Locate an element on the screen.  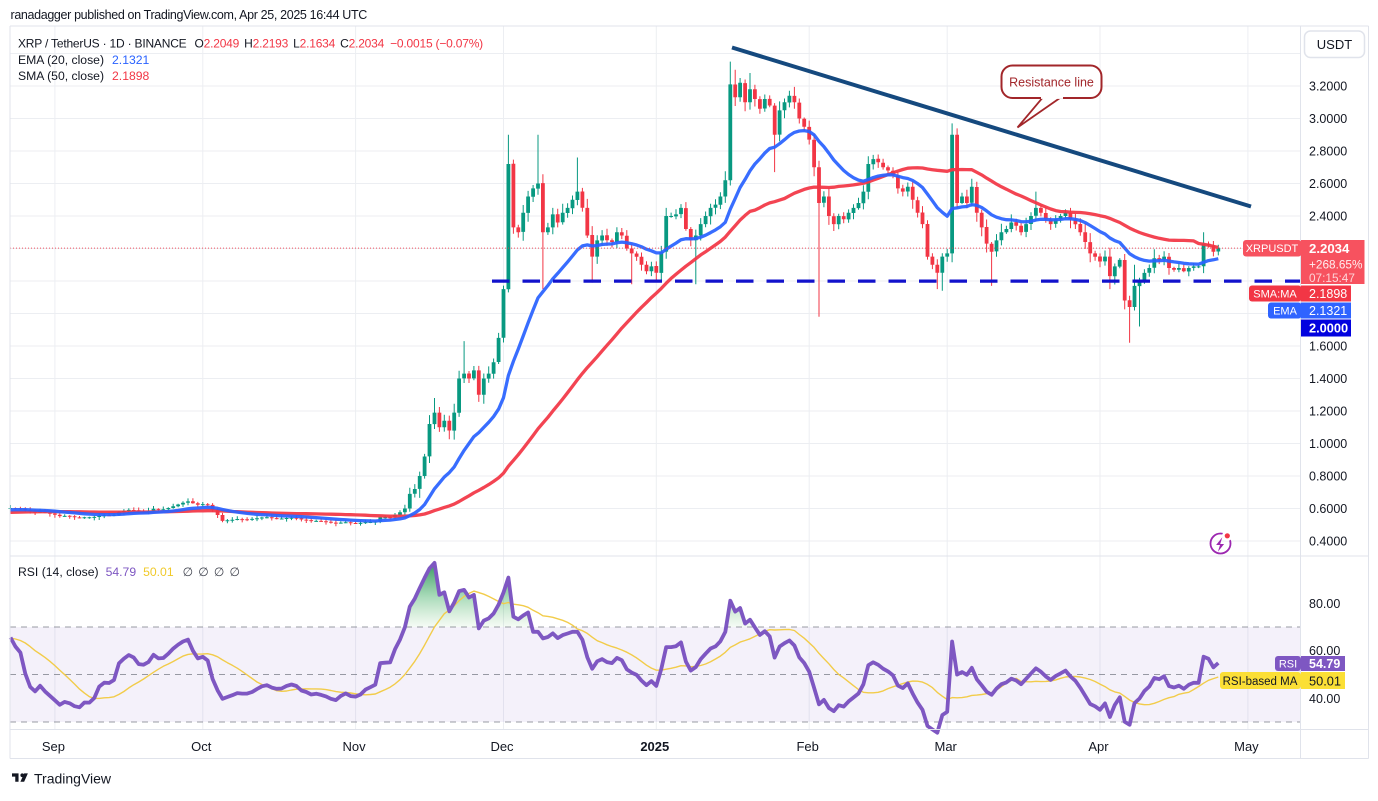
svg-text: 50.01 is located at coordinates (1325, 680).